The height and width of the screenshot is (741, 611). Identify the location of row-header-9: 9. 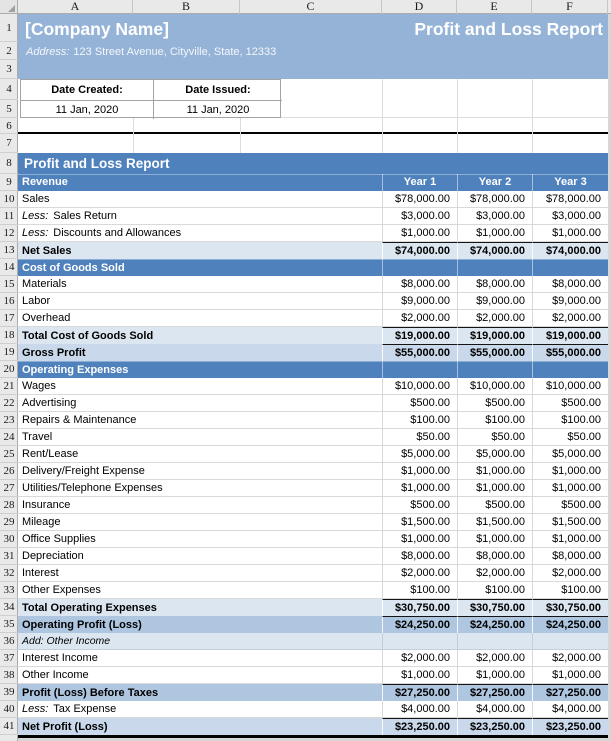
(9, 182).